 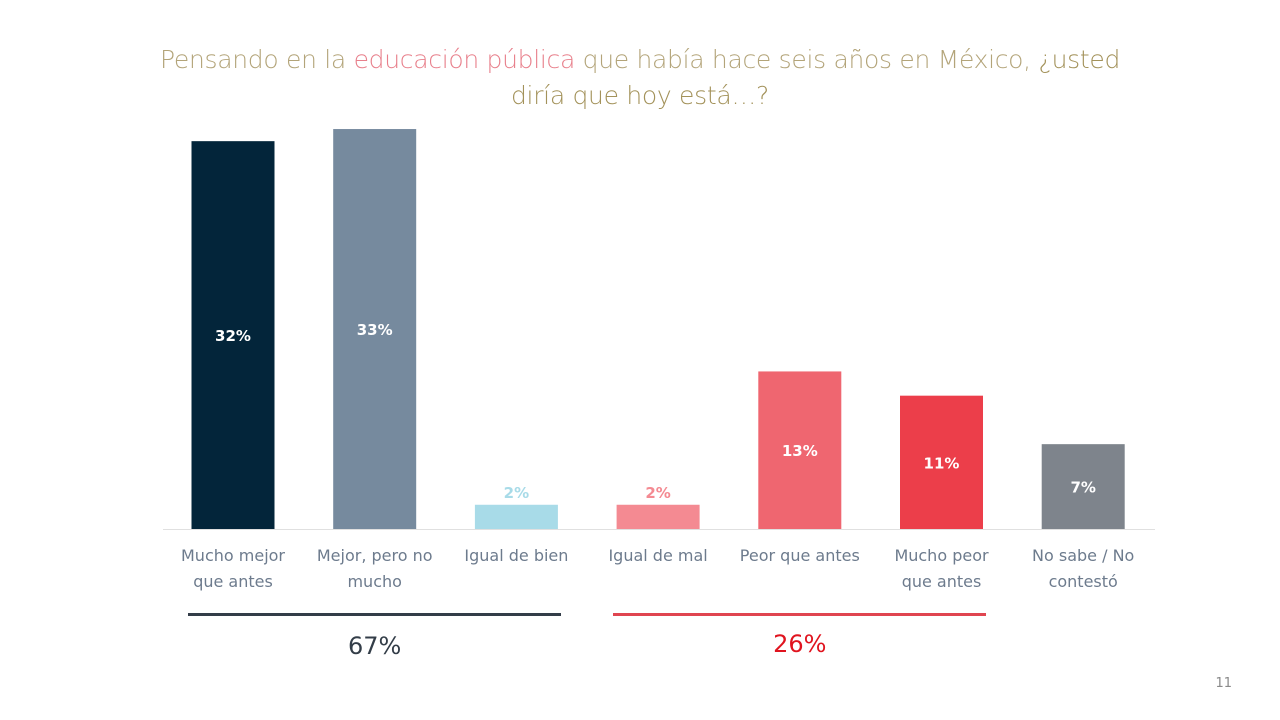 What do you see at coordinates (256, 59) in the screenshot?
I see `title-text: Pensando en la` at bounding box center [256, 59].